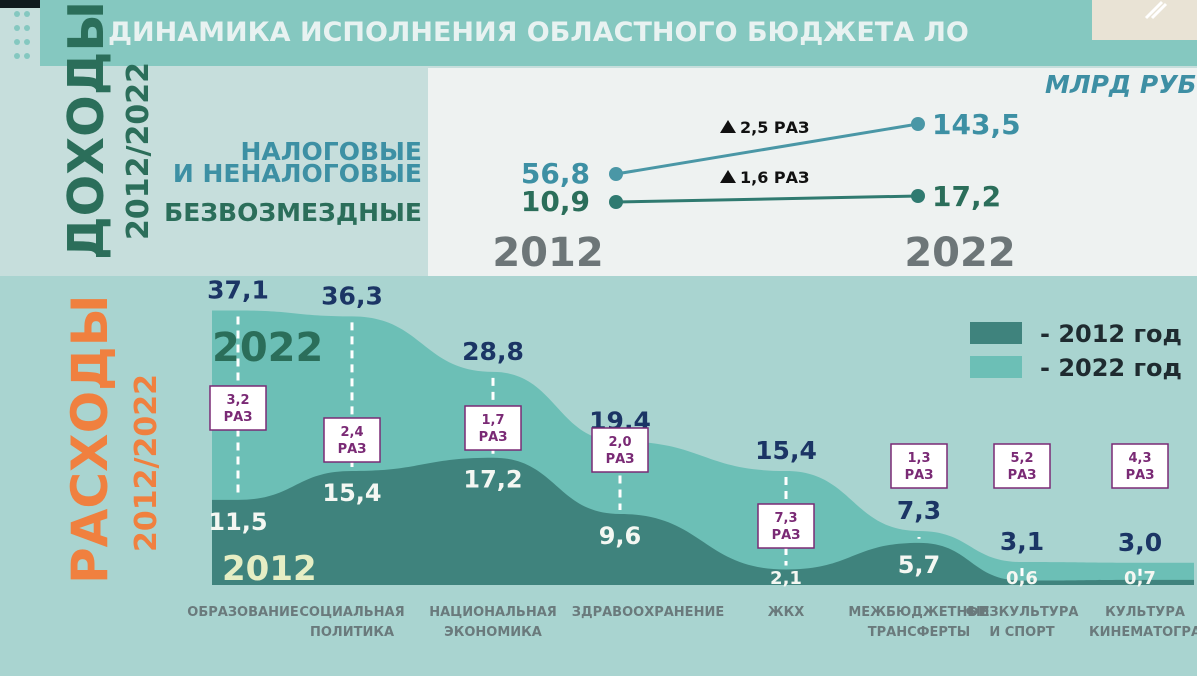 The height and width of the screenshot is (676, 1197). I want to click on area-label-2012: 2012, so click(269, 569).